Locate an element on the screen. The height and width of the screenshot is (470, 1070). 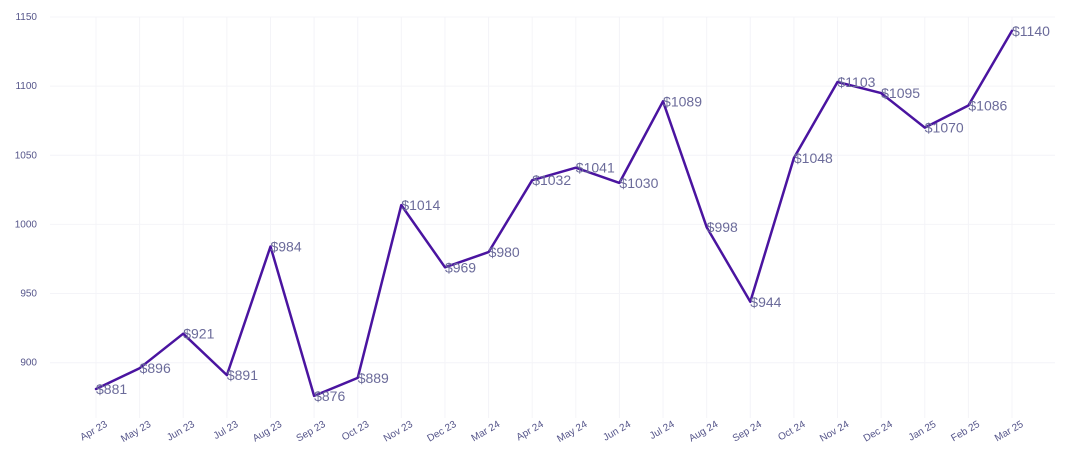
data-label: $881 is located at coordinates (111, 389).